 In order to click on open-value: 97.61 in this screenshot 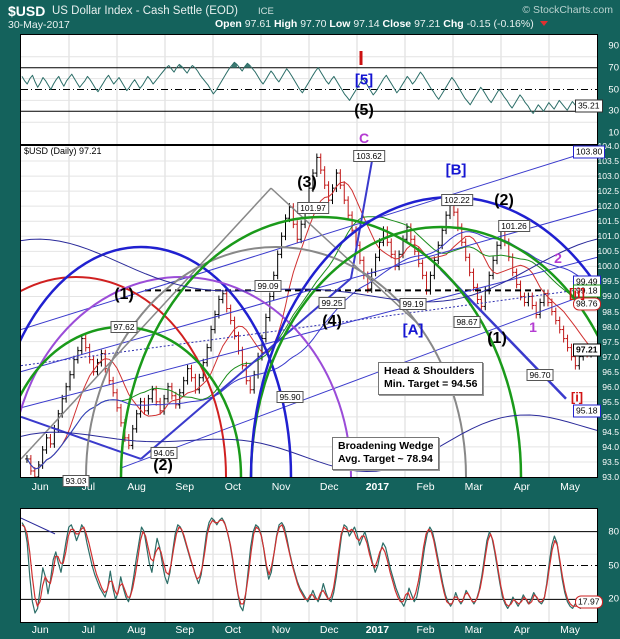, I will do `click(258, 24)`.